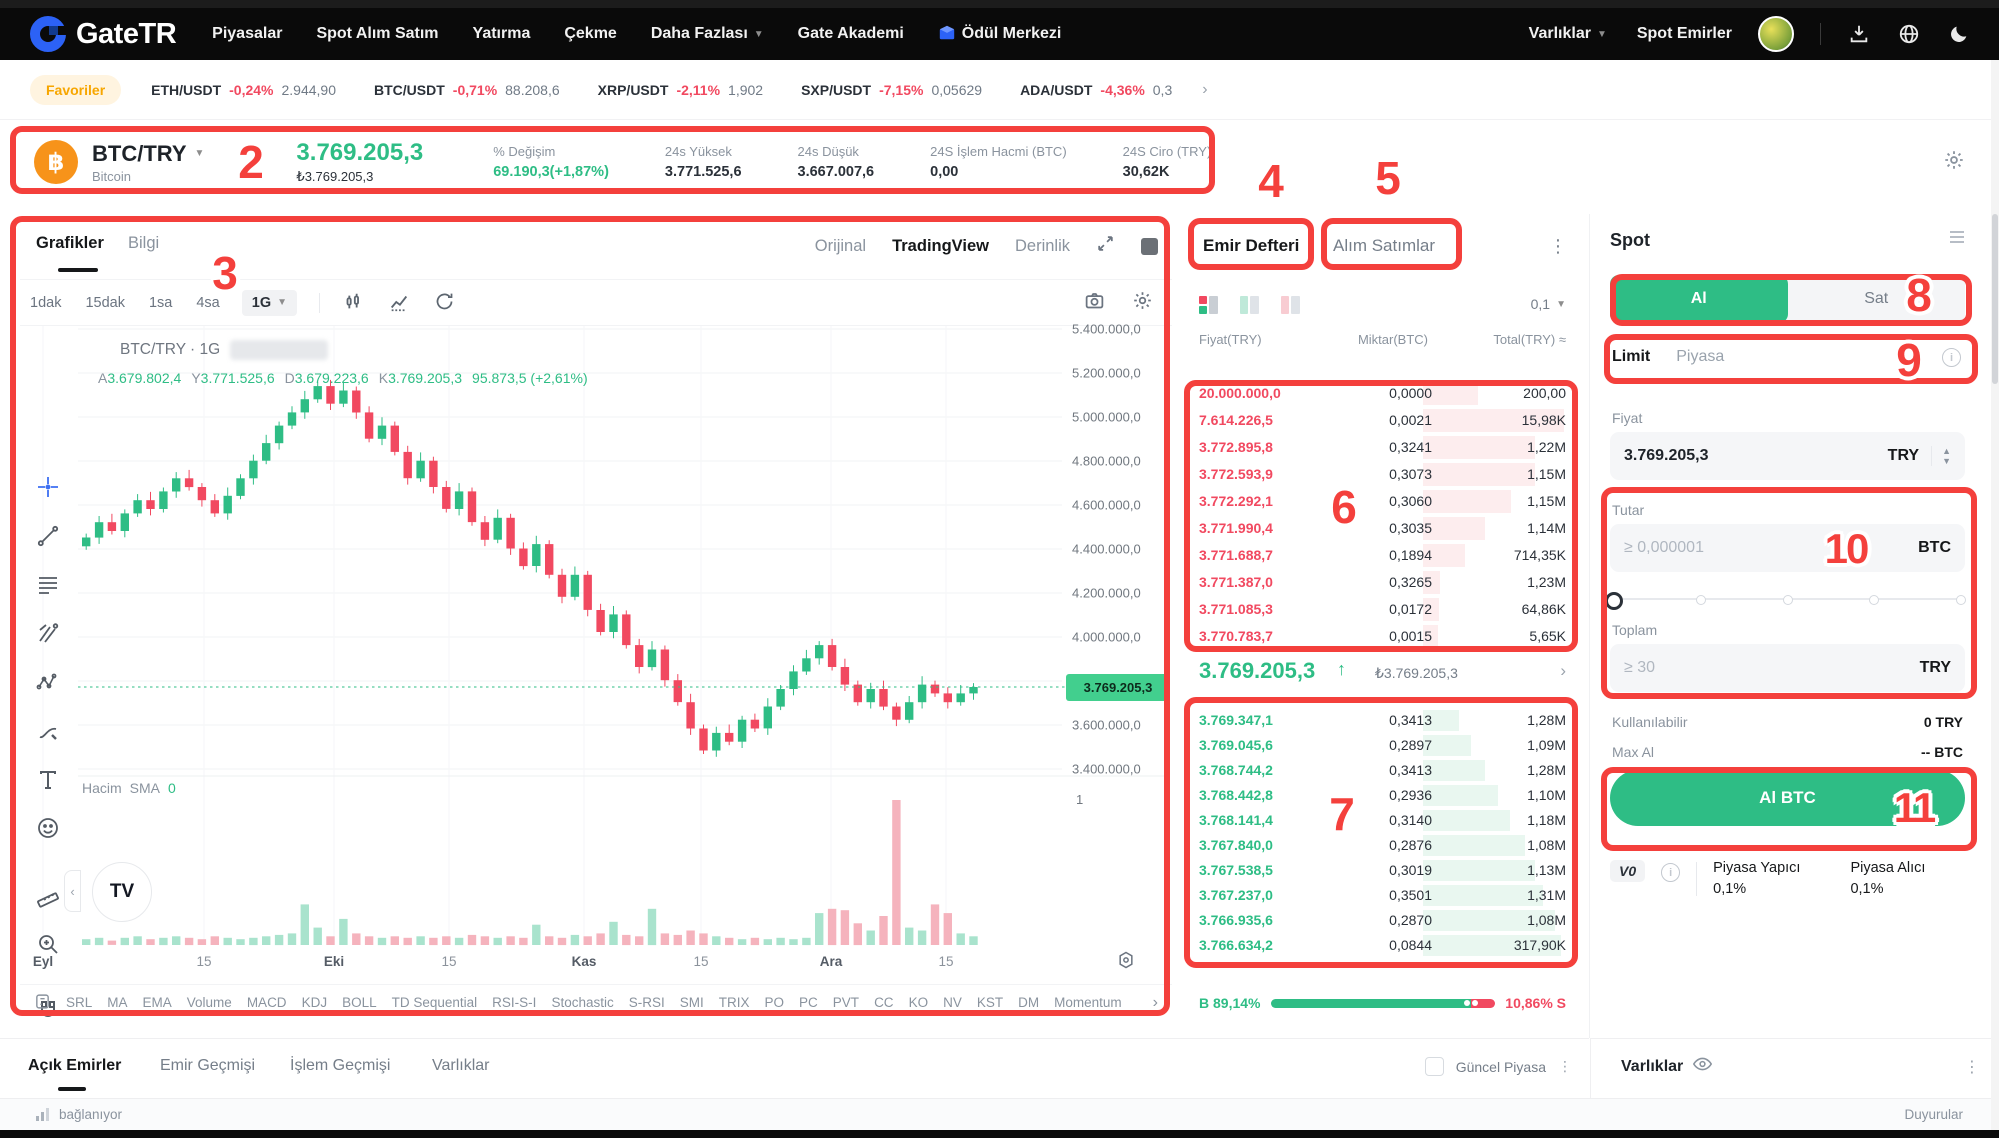 The height and width of the screenshot is (1138, 1999). Describe the element at coordinates (1382, 870) in the screenshot. I see `bid-row: 3.767.538,5 0,3019 1,13M` at that location.